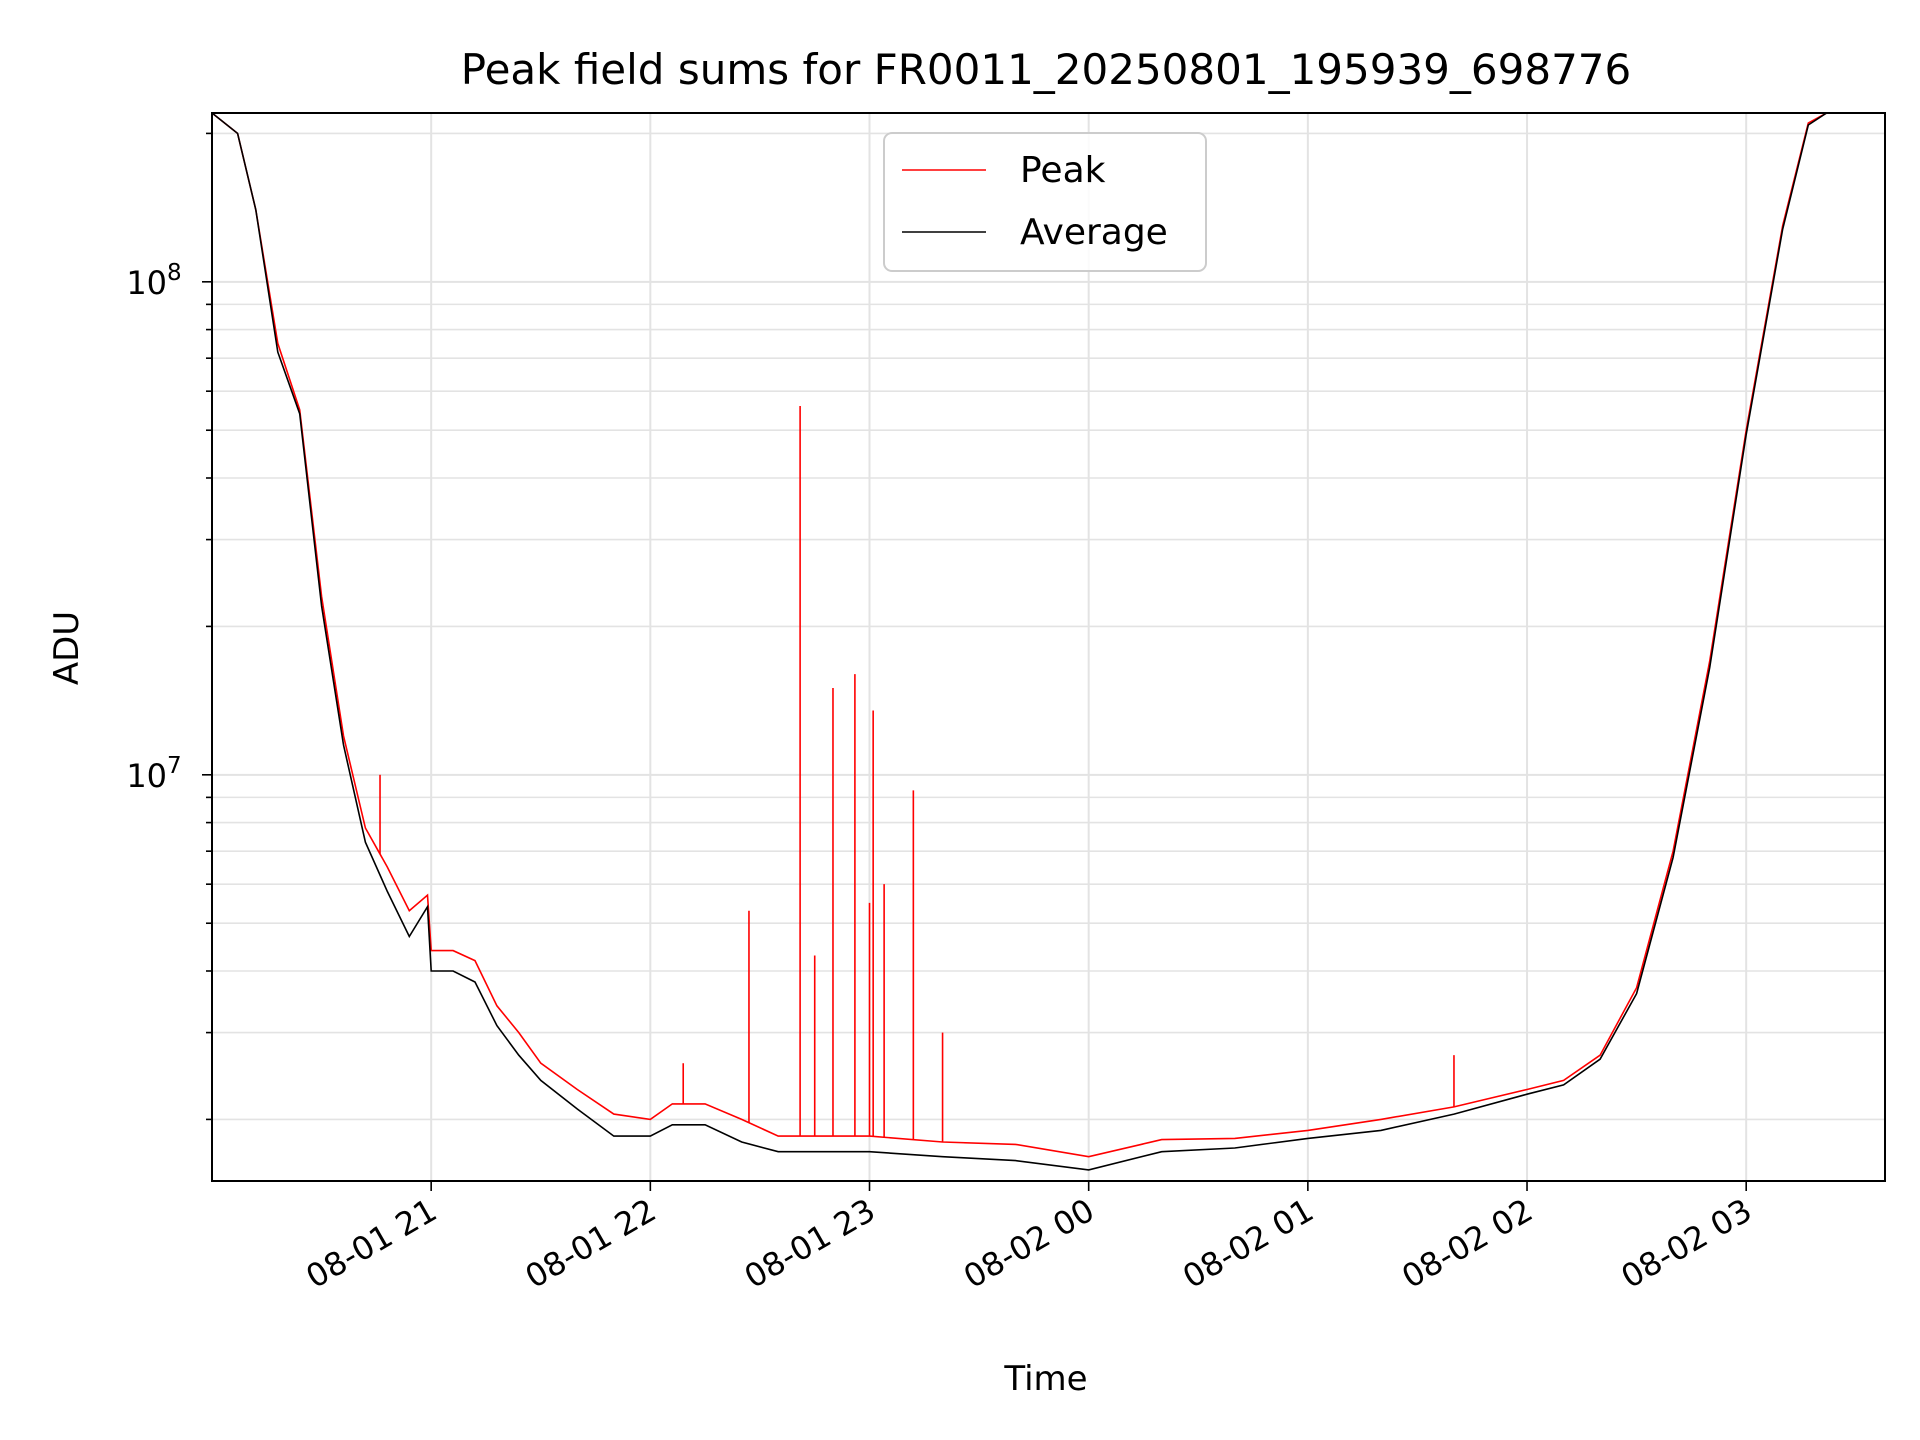  I want to click on y-tick-exponent: 8, so click(174, 273).